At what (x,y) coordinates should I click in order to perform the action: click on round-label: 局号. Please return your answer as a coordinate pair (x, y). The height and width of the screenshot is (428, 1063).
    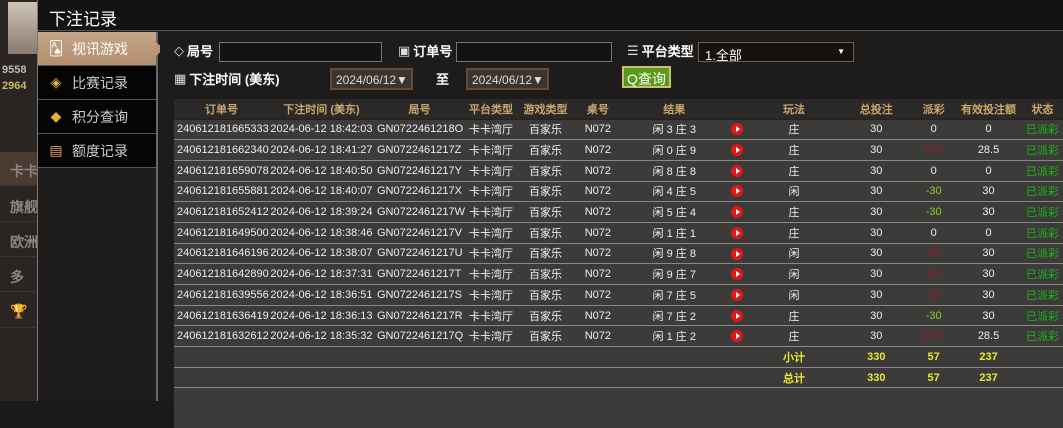
    Looking at the image, I should click on (200, 51).